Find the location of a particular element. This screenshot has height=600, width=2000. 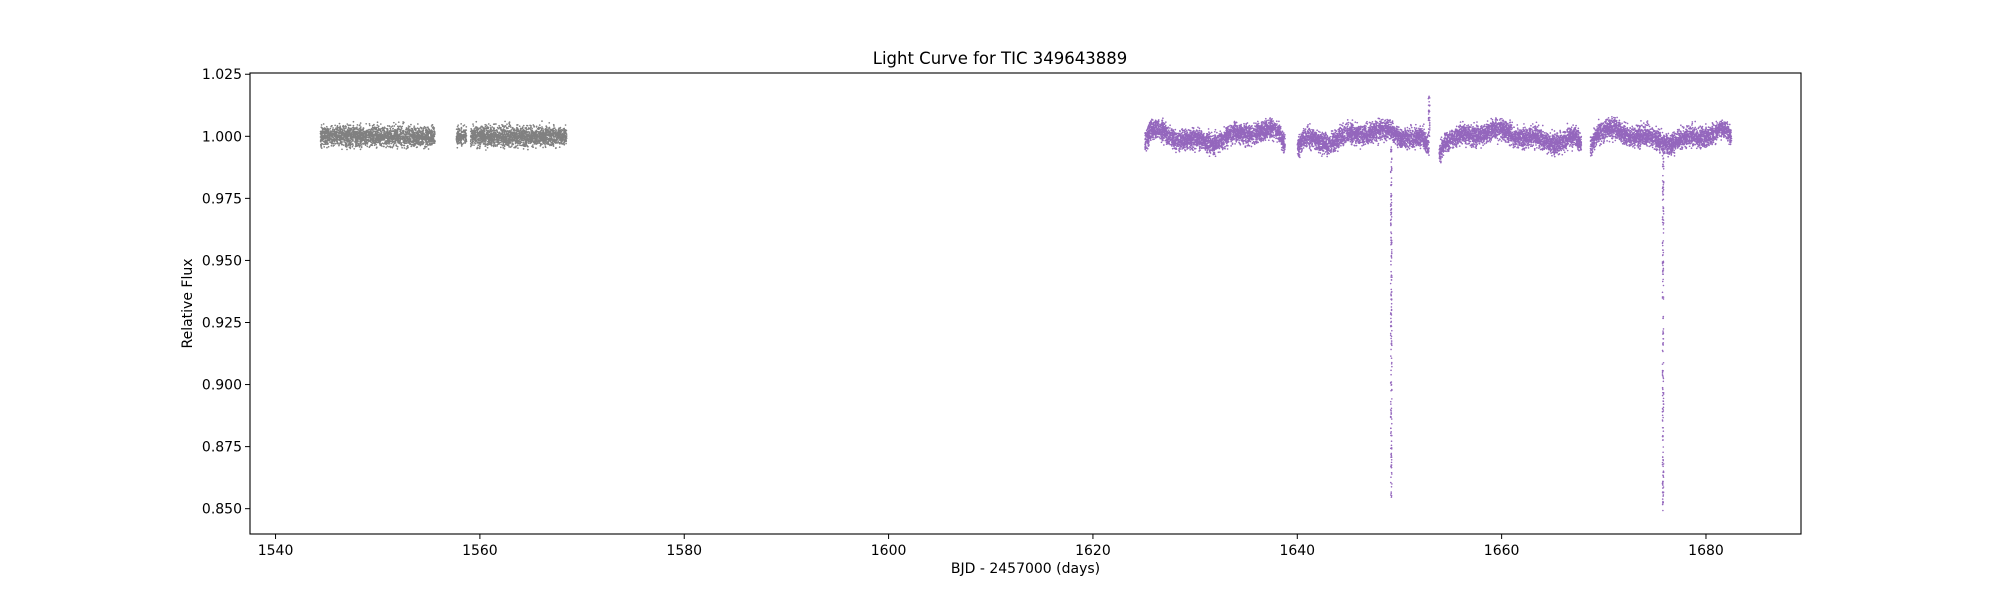

data-point-1950 is located at coordinates (378, 127).